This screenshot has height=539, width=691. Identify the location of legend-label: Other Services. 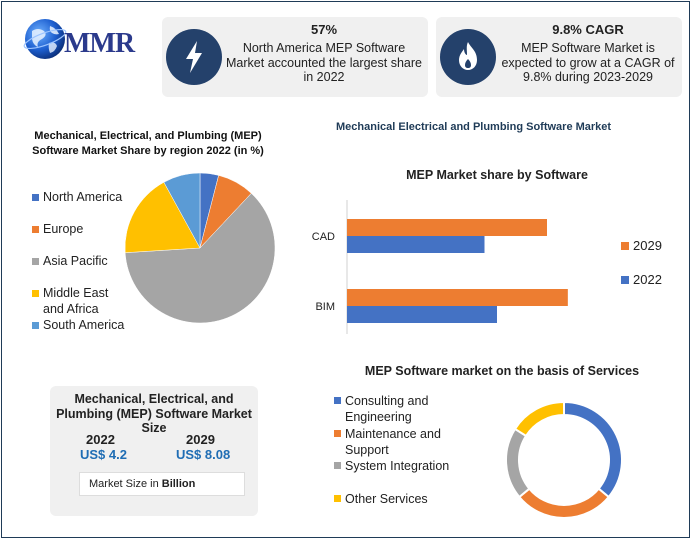
(386, 499).